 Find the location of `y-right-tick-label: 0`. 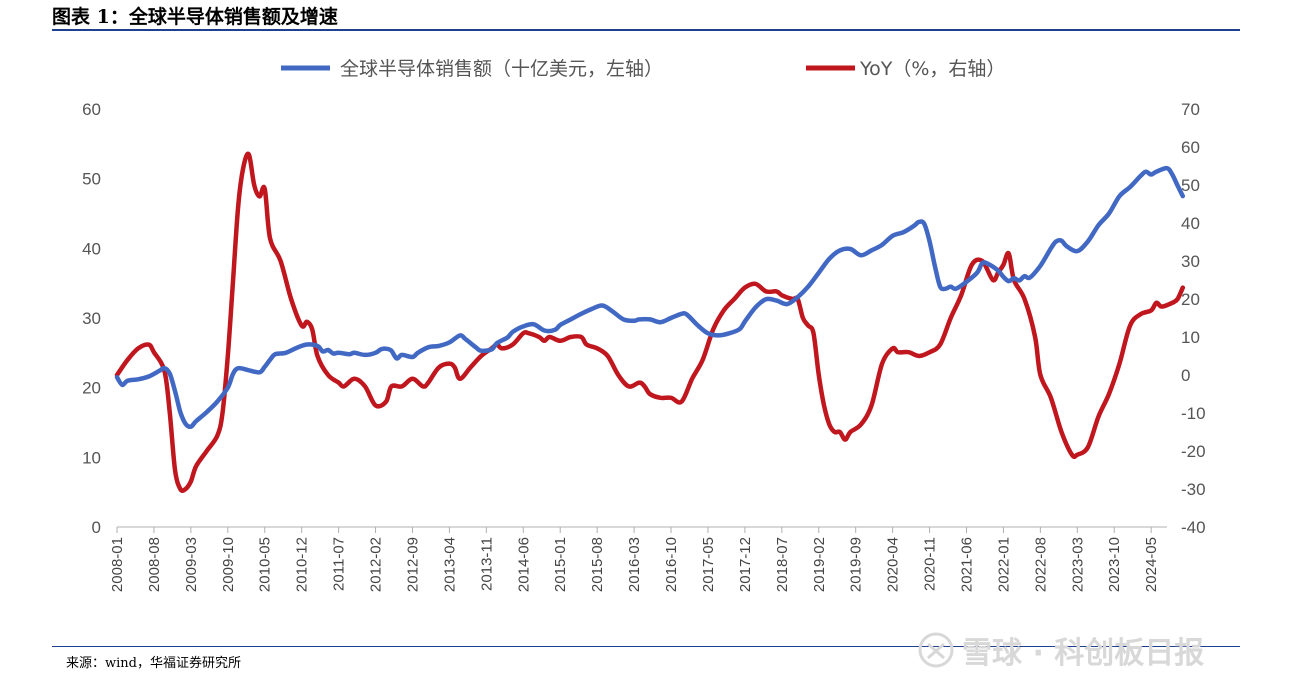

y-right-tick-label: 0 is located at coordinates (1185, 375).